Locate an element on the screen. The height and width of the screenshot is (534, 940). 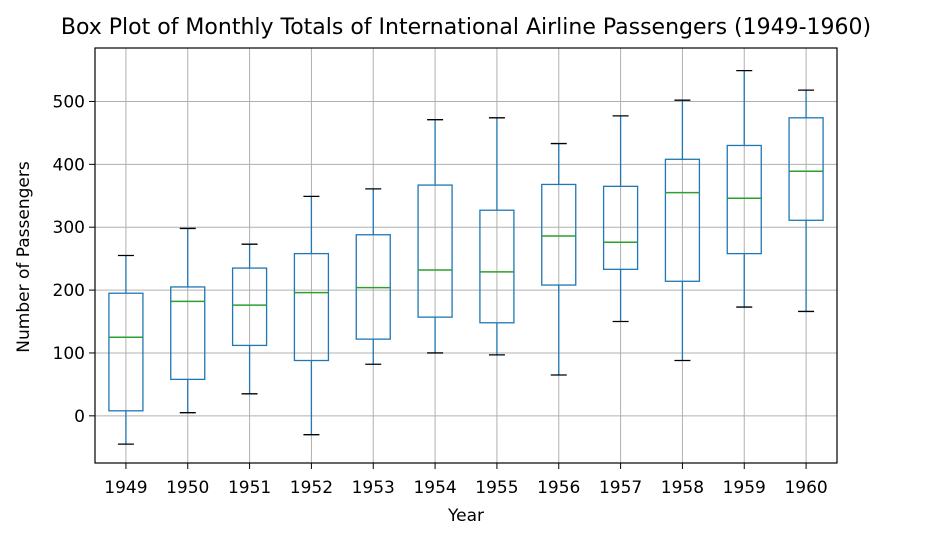
box-1958 is located at coordinates (682, 230).